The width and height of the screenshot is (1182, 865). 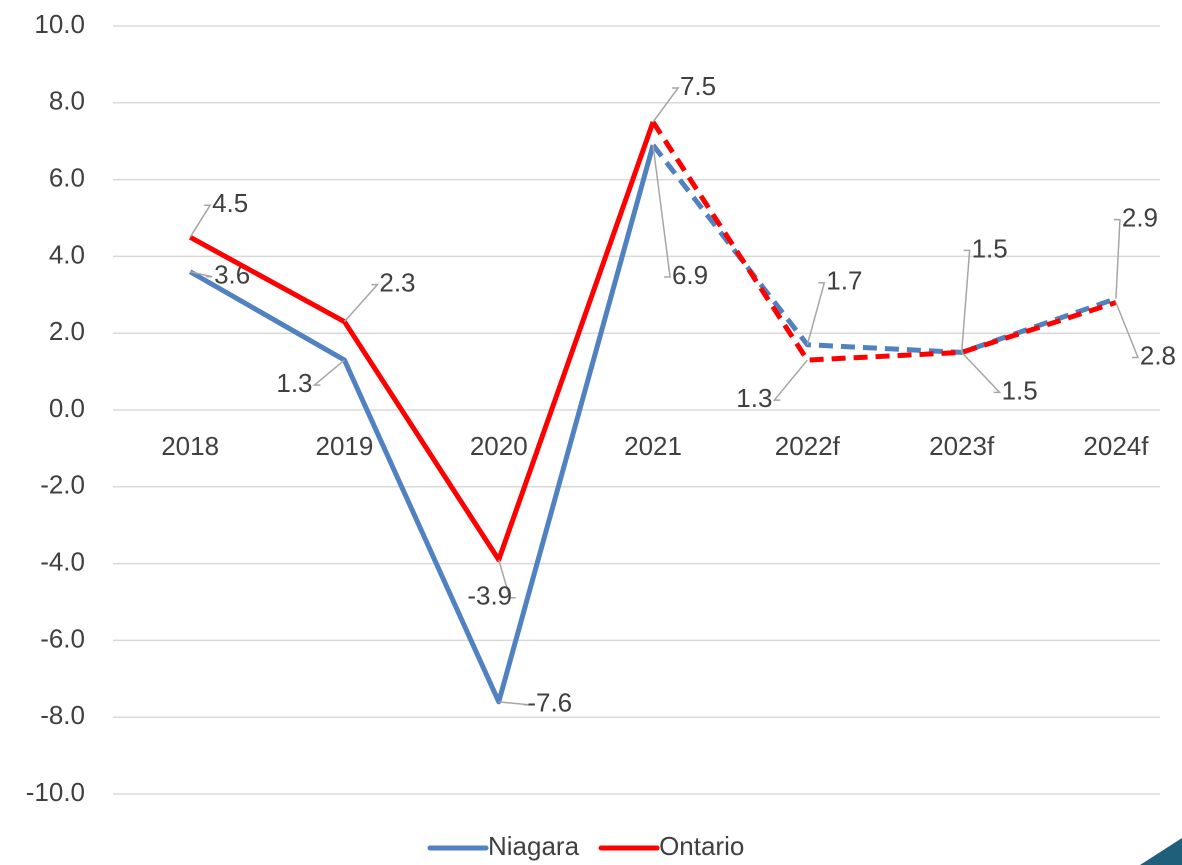 What do you see at coordinates (55, 792) in the screenshot?
I see `y-tick-label: -10.0` at bounding box center [55, 792].